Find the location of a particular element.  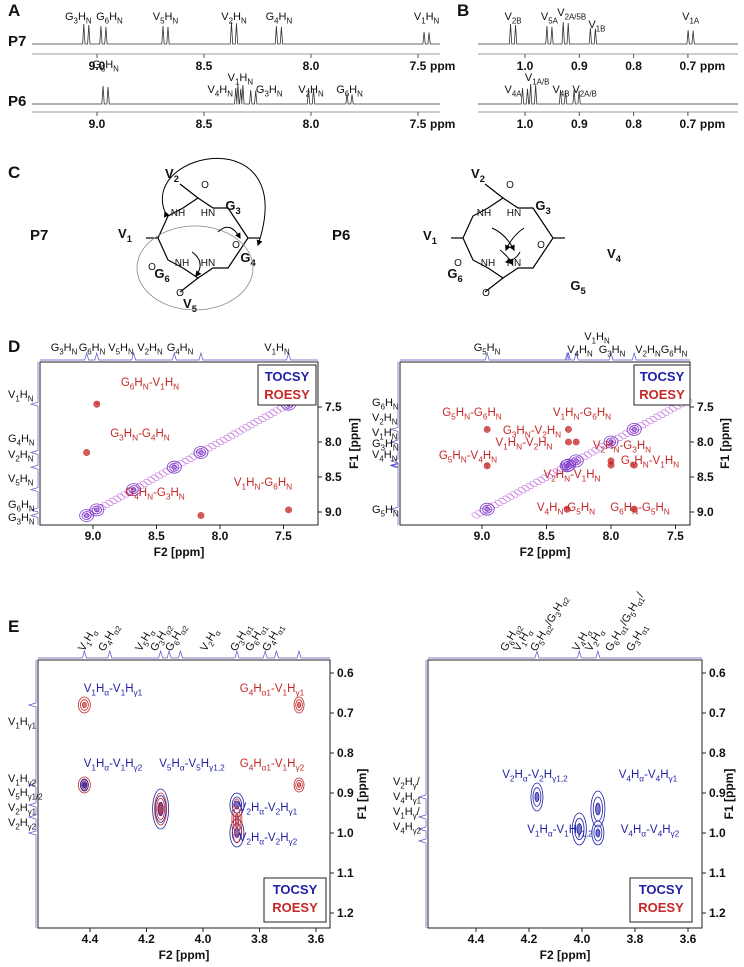

top-label: G6Hα2 is located at coordinates (511, 638).